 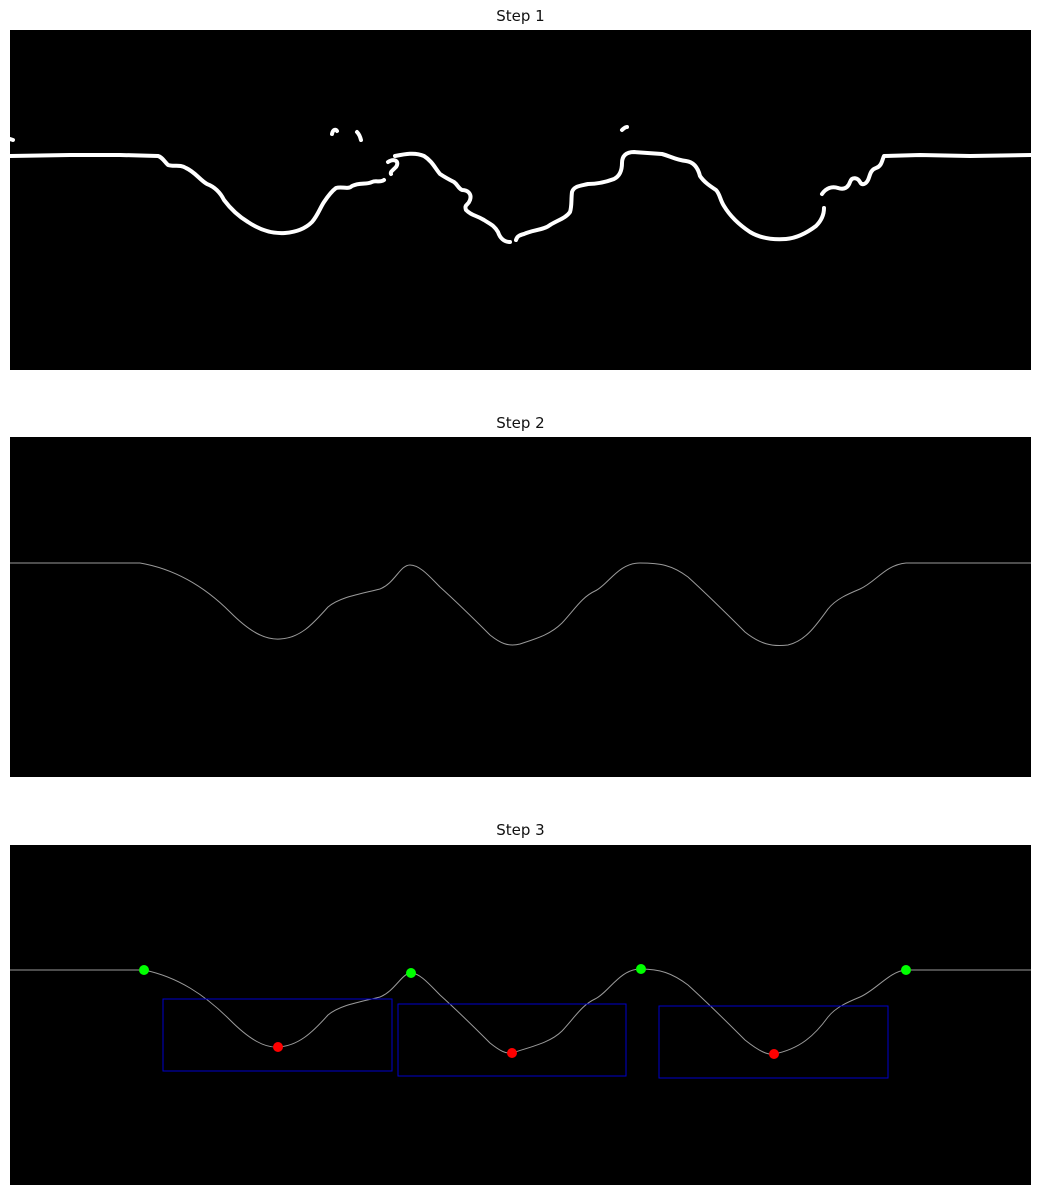 What do you see at coordinates (670, 196) in the screenshot?
I see `mask-segment-center-right` at bounding box center [670, 196].